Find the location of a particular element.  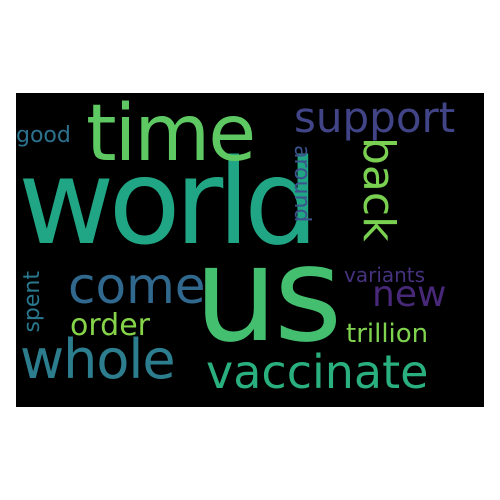

word-variants: variants is located at coordinates (385, 275).